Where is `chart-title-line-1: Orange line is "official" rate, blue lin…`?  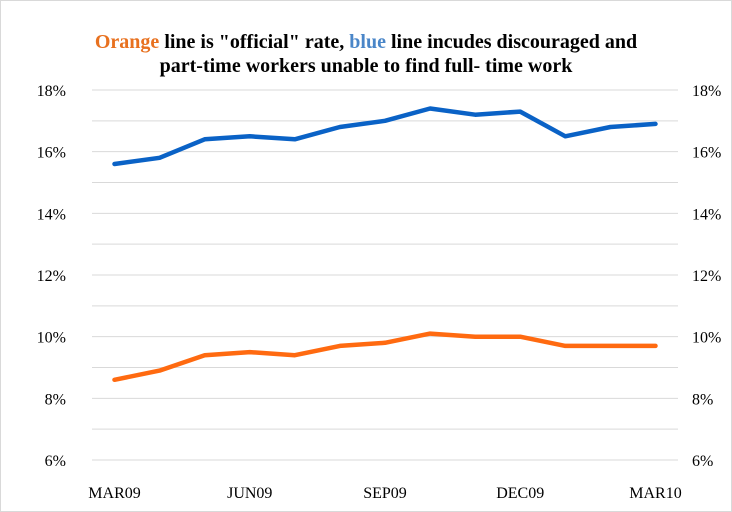 chart-title-line-1: Orange line is "official" rate, blue lin… is located at coordinates (366, 42).